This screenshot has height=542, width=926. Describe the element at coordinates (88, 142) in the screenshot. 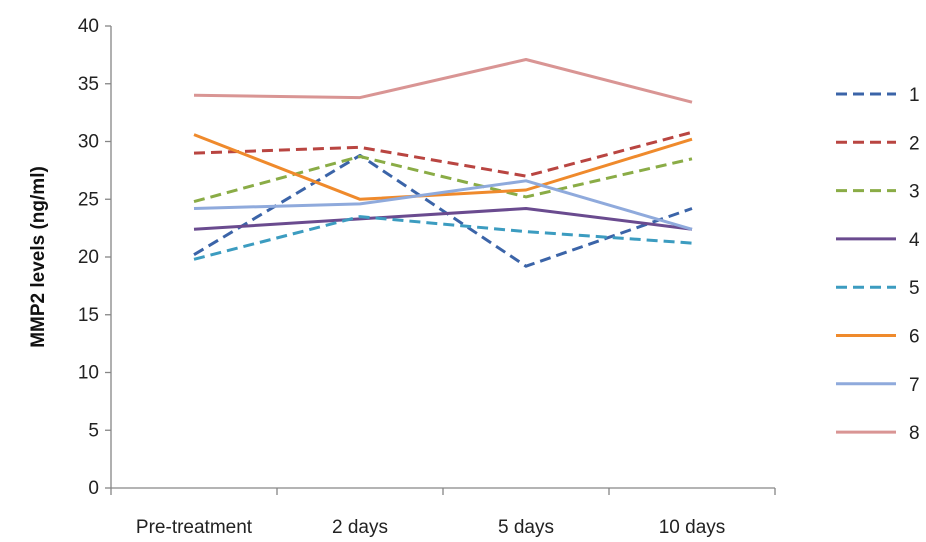

I see `y-tick-label: 30` at that location.